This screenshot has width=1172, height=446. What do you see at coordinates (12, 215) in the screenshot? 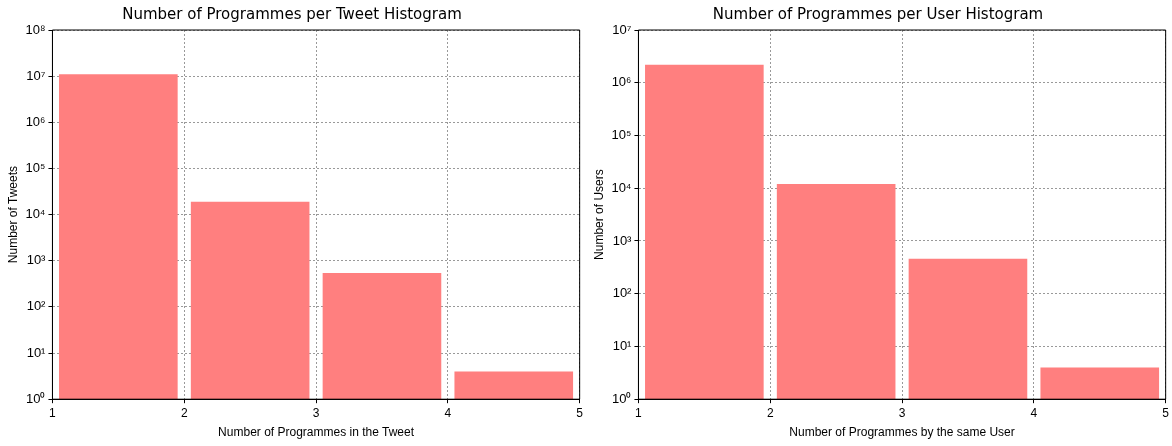
I see `y-axis-title: Number of Tweets` at bounding box center [12, 215].